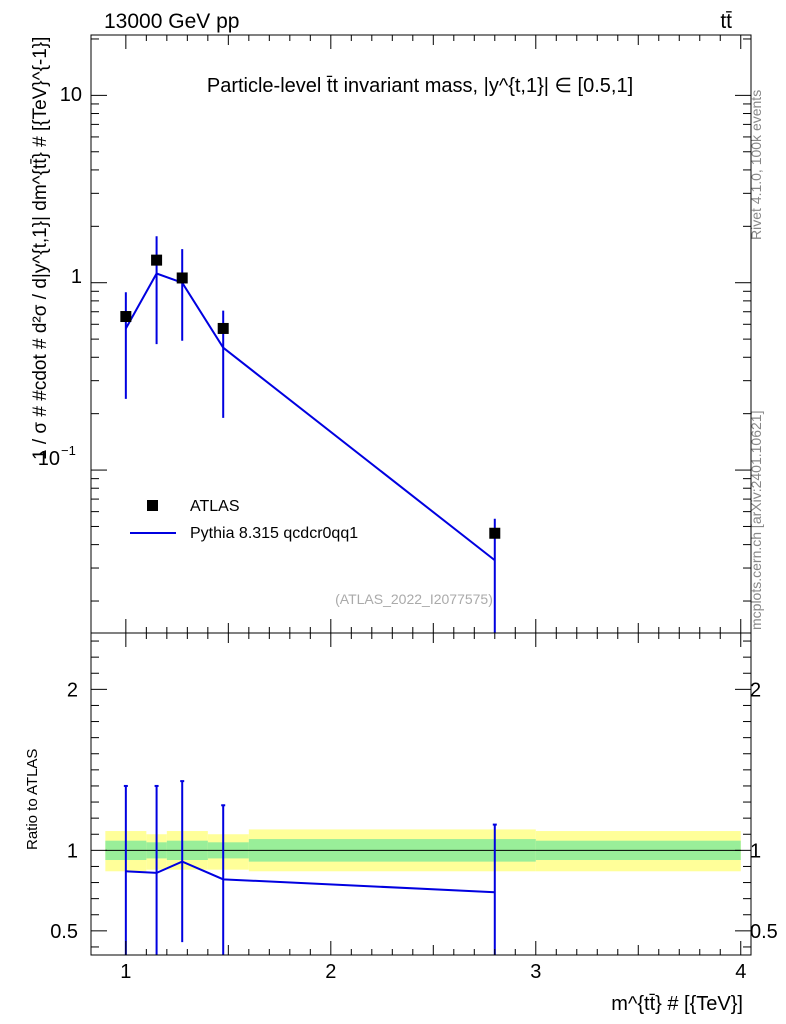 The height and width of the screenshot is (1024, 786). Describe the element at coordinates (764, 932) in the screenshot. I see `ratio-y-tick-label-right: 0.5` at that location.